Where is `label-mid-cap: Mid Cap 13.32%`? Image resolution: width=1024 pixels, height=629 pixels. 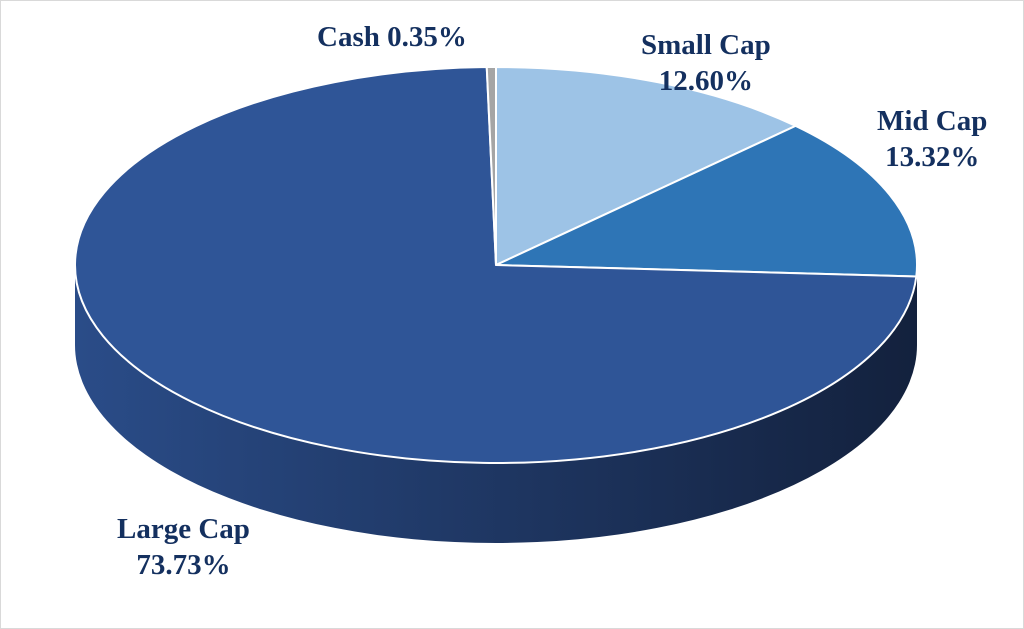
label-mid-cap: Mid Cap 13.32% is located at coordinates (932, 139).